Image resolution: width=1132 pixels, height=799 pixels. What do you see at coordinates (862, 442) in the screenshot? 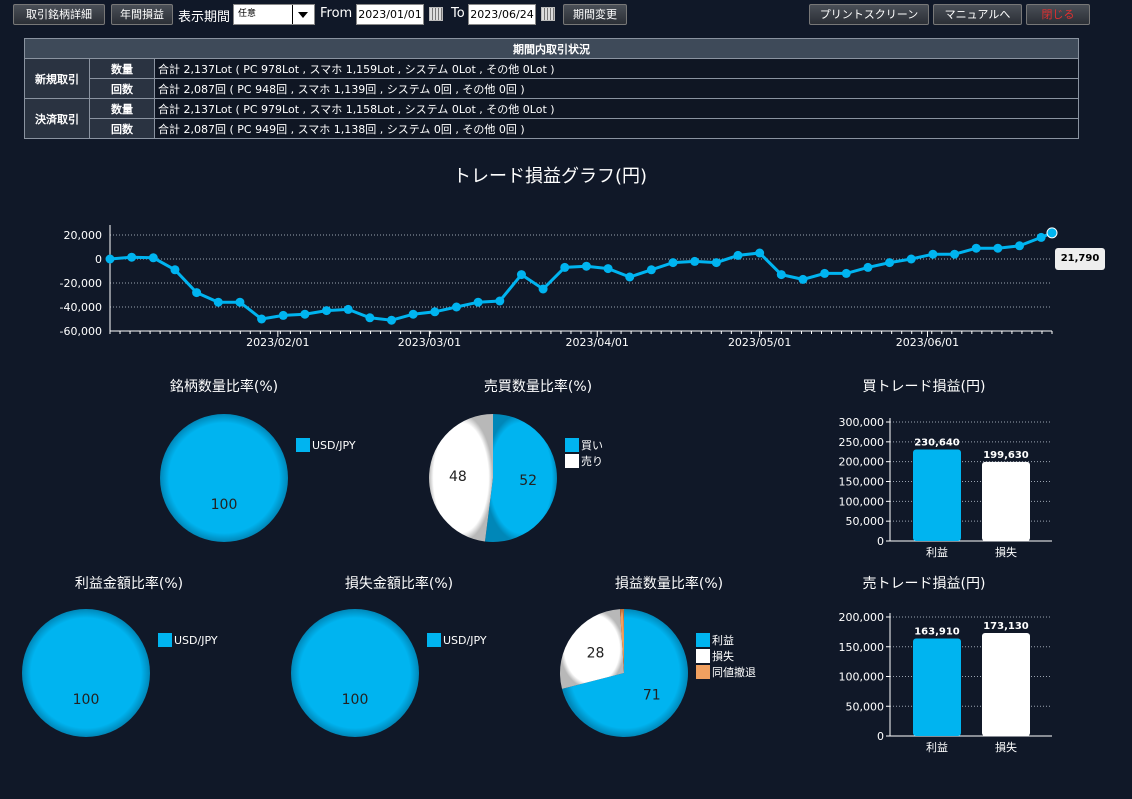
I see `y-tick-label: 250,000` at bounding box center [862, 442].